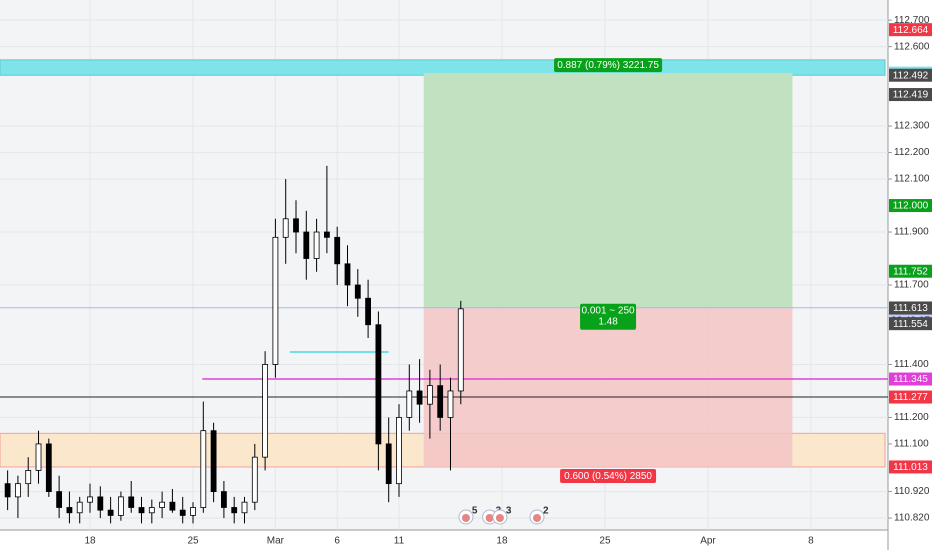  What do you see at coordinates (546, 511) in the screenshot?
I see `event-count: 2` at bounding box center [546, 511].